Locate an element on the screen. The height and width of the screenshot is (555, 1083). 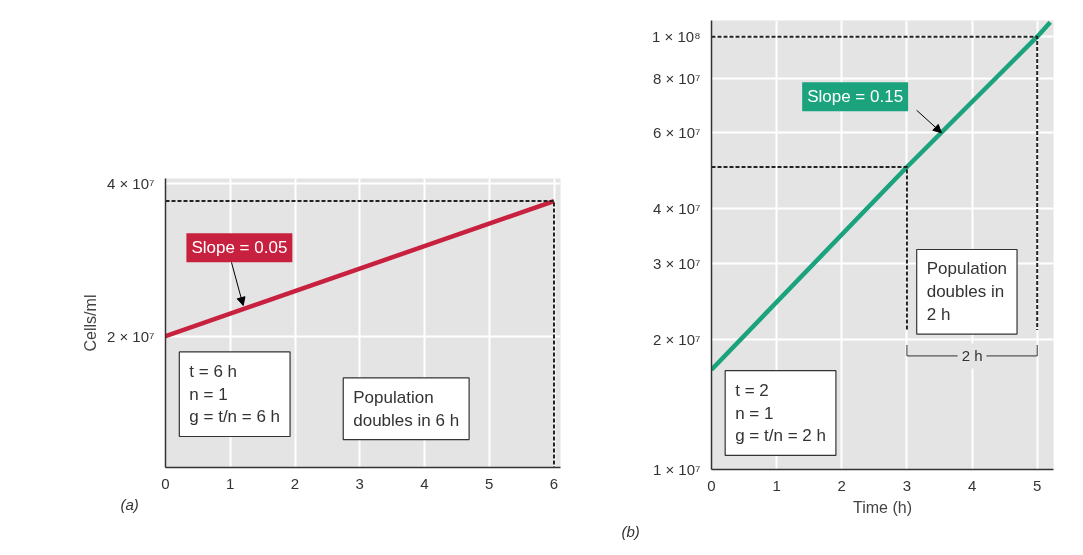
x-tick-label: 6 is located at coordinates (554, 483).